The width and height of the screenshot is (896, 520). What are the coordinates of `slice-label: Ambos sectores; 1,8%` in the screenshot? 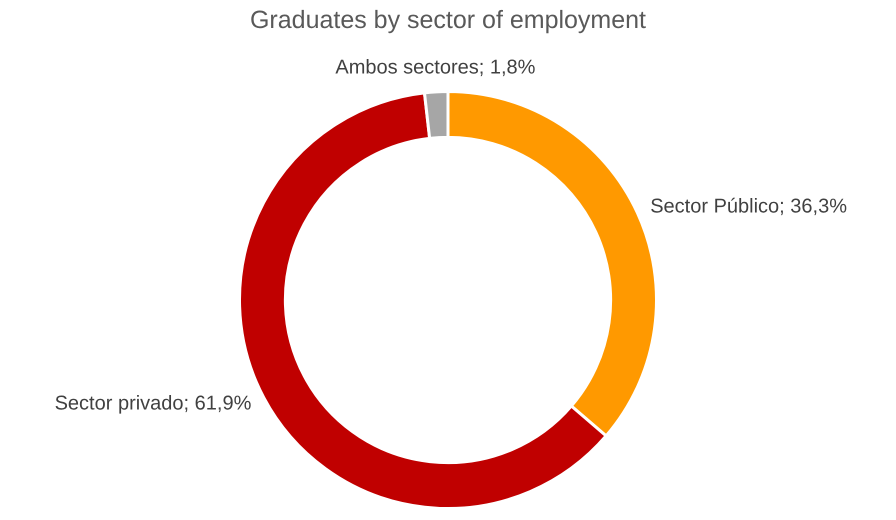 It's located at (435, 67).